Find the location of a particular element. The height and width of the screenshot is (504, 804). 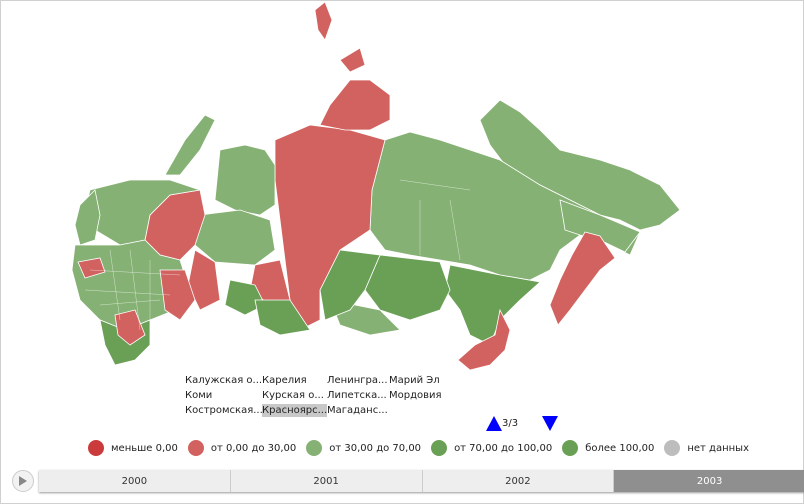

region-leningrad is located at coordinates (91, 268).